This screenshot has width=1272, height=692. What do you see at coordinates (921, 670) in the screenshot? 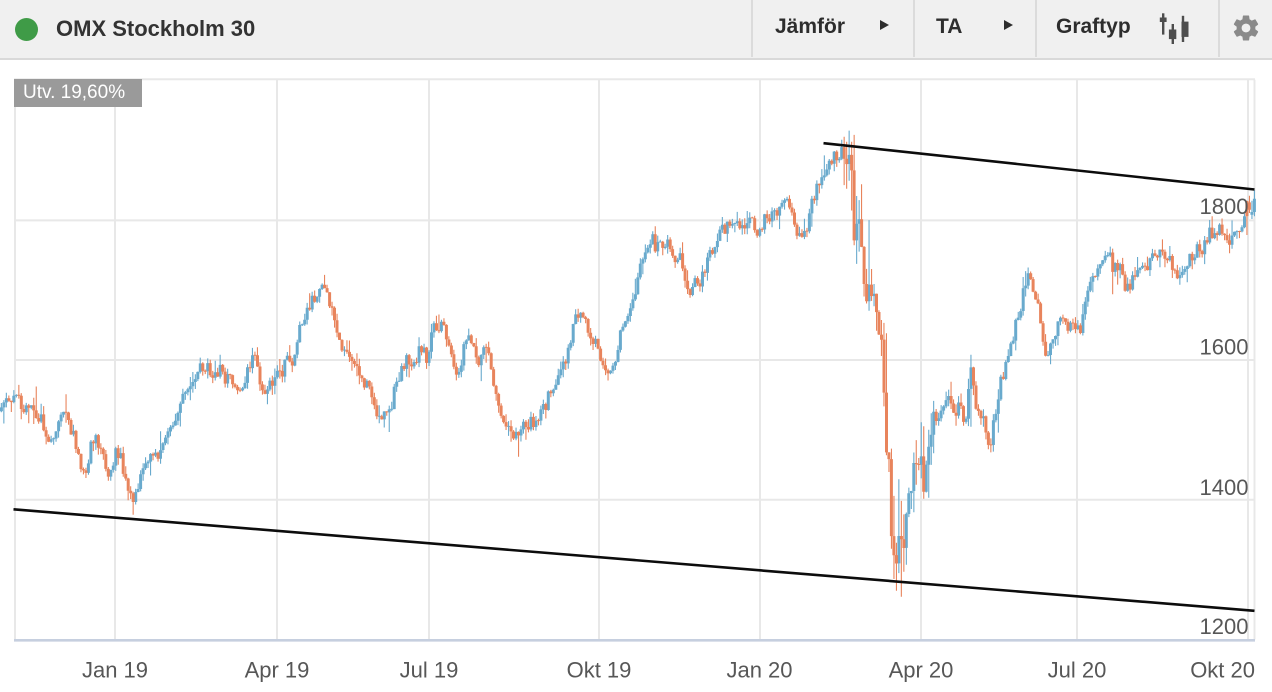
I see `svg-text: Apr 20` at bounding box center [921, 670].